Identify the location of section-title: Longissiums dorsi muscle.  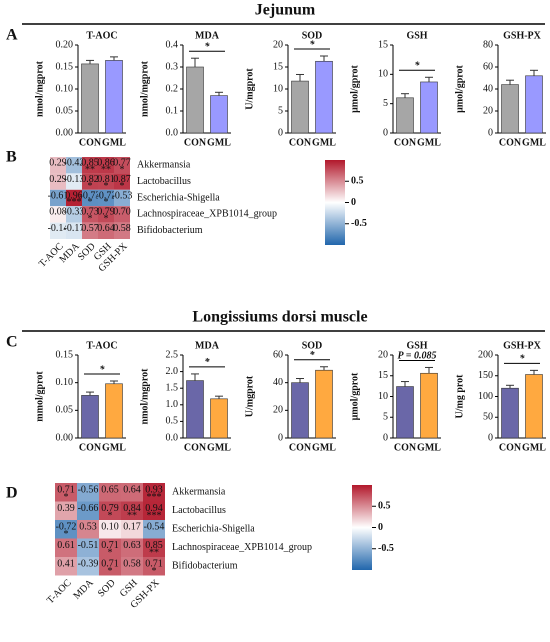
(279, 317).